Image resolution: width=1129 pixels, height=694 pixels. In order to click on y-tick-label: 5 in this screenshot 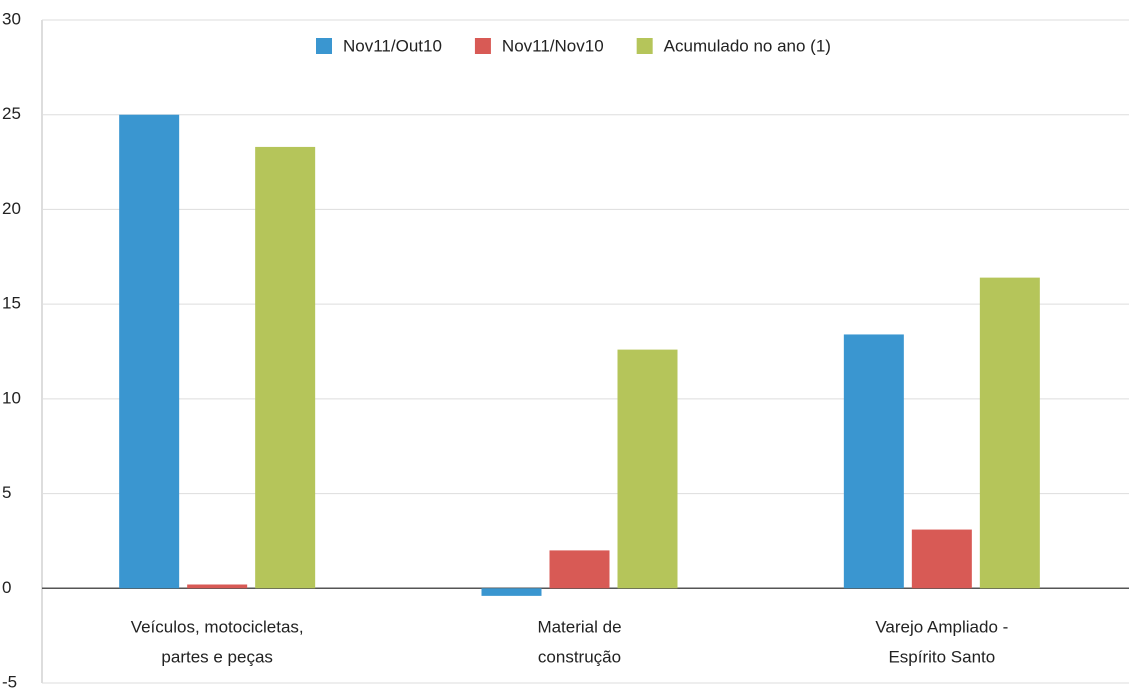, I will do `click(6, 492)`.